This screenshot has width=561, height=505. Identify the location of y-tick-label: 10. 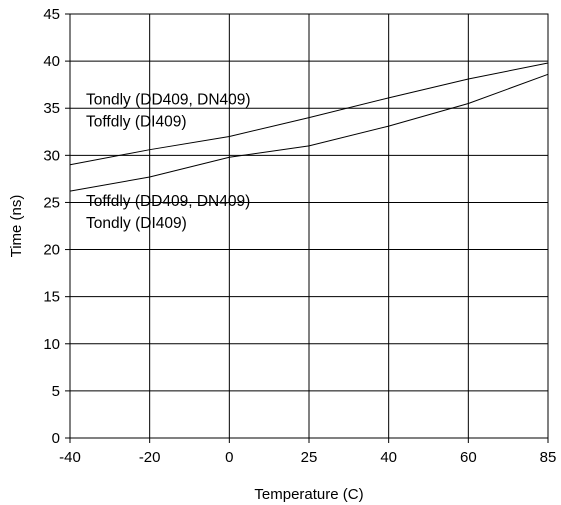
(51, 344).